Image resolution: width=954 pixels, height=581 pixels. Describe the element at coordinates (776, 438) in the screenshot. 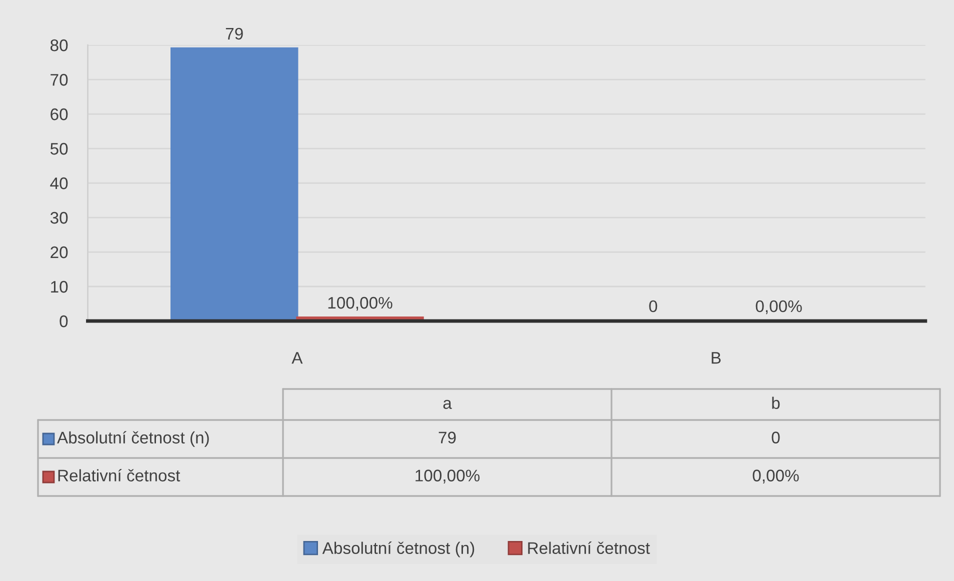

I see `data-label: 0` at that location.